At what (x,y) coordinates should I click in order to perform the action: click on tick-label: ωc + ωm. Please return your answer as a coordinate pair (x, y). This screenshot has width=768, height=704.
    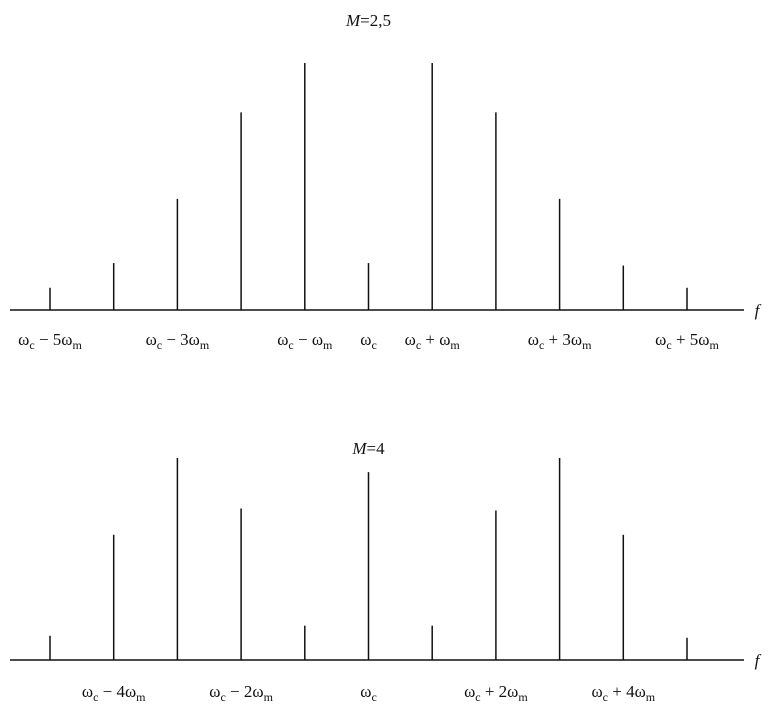
    Looking at the image, I should click on (433, 341).